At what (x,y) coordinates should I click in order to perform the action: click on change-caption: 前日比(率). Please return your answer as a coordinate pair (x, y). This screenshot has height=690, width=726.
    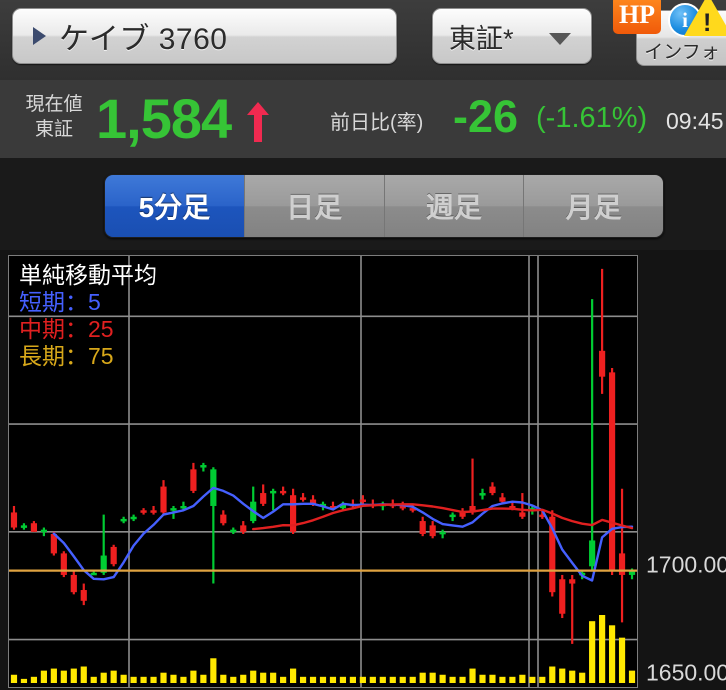
    Looking at the image, I should click on (377, 123).